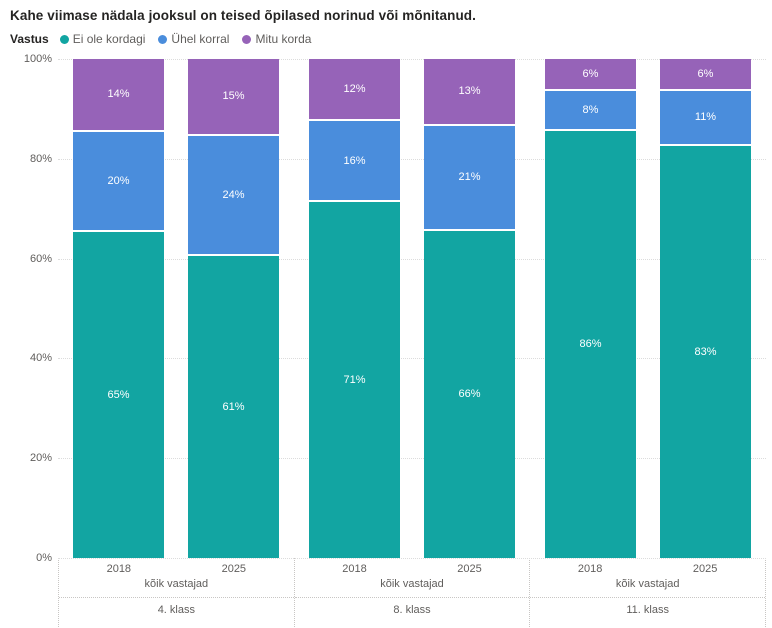 The height and width of the screenshot is (628, 772). Describe the element at coordinates (40, 458) in the screenshot. I see `y-axis-tick-20: 20%` at that location.